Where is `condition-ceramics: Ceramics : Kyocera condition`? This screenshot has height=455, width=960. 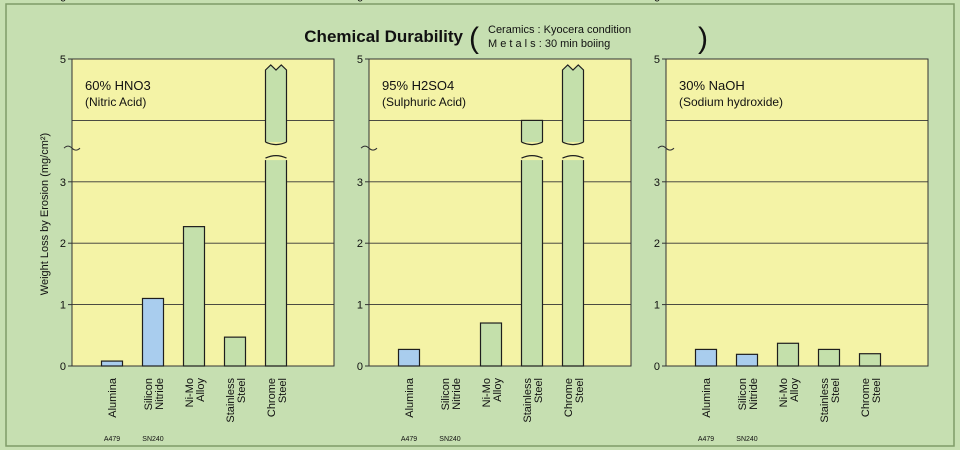 condition-ceramics: Ceramics : Kyocera condition is located at coordinates (559, 30).